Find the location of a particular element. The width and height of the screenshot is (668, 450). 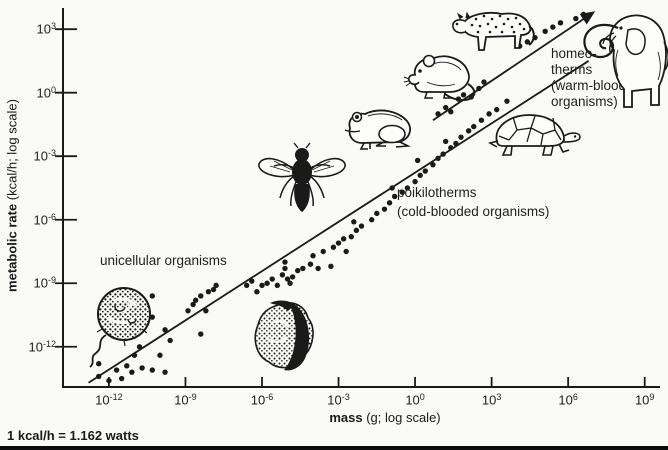

unit-conversion-note: 1 kcal/h = 1.162 watts is located at coordinates (73, 435).